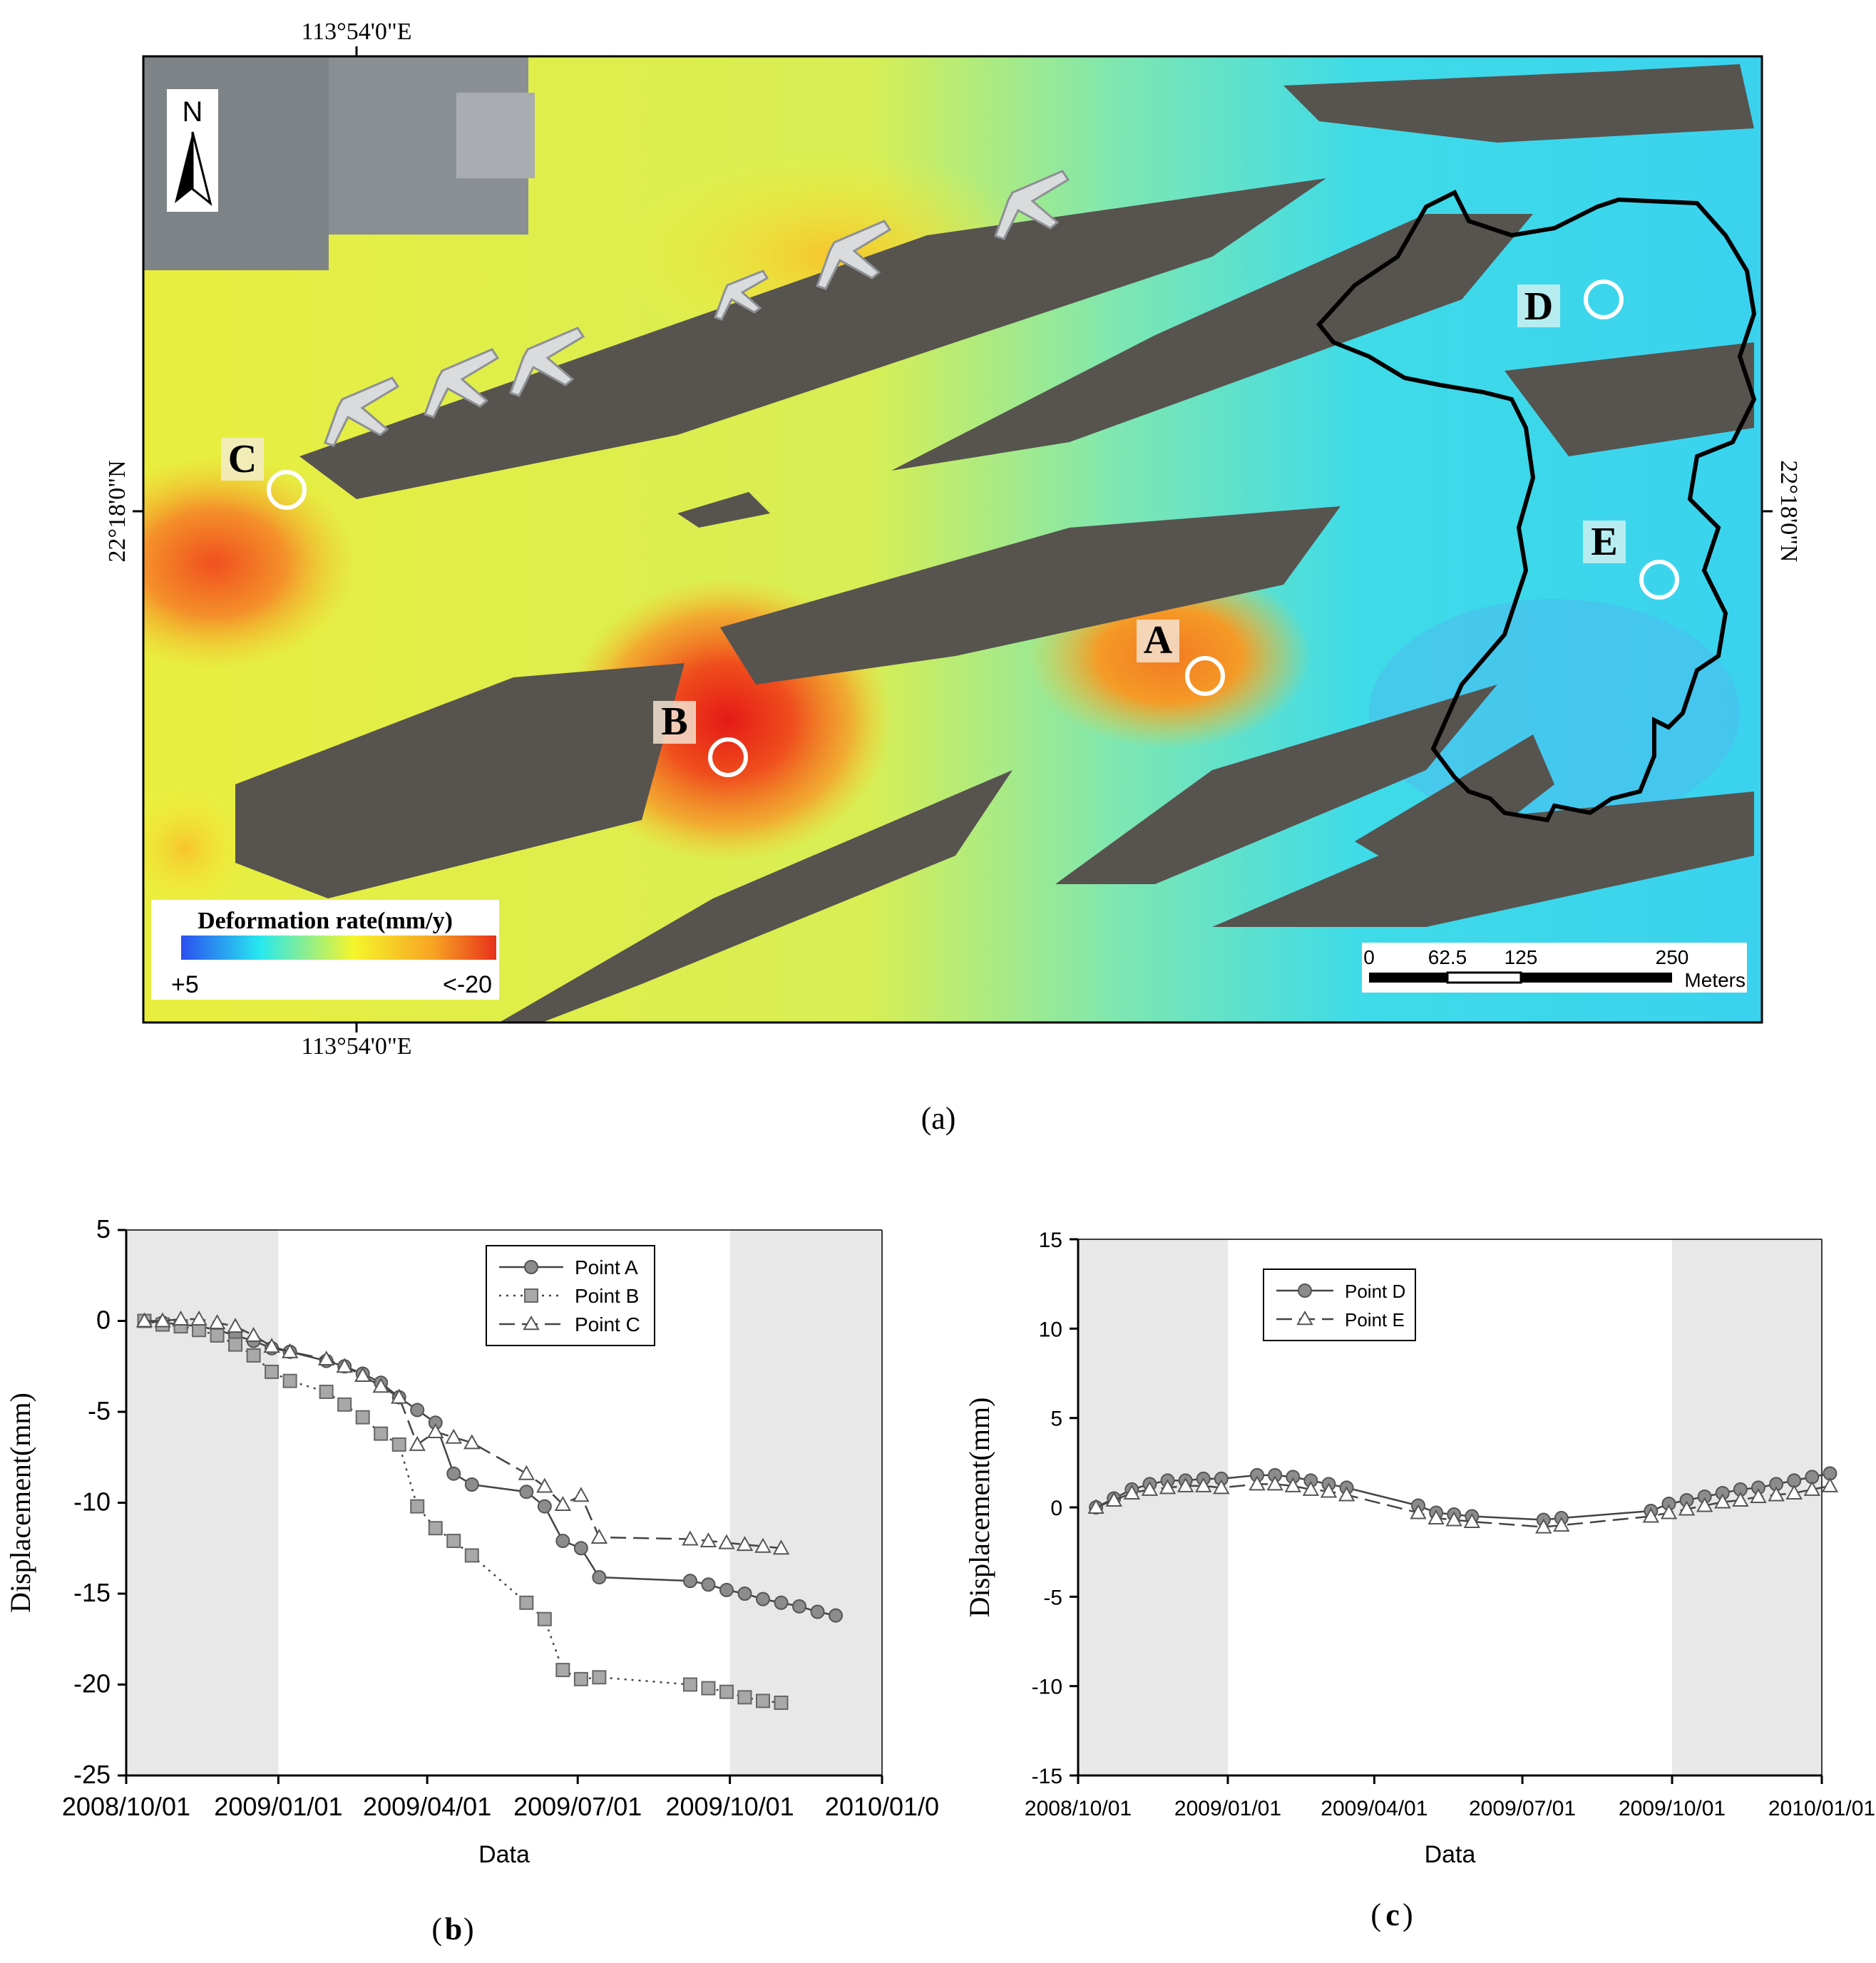  What do you see at coordinates (356, 32) in the screenshot?
I see `coord-label-top: 113°54'0"E` at bounding box center [356, 32].